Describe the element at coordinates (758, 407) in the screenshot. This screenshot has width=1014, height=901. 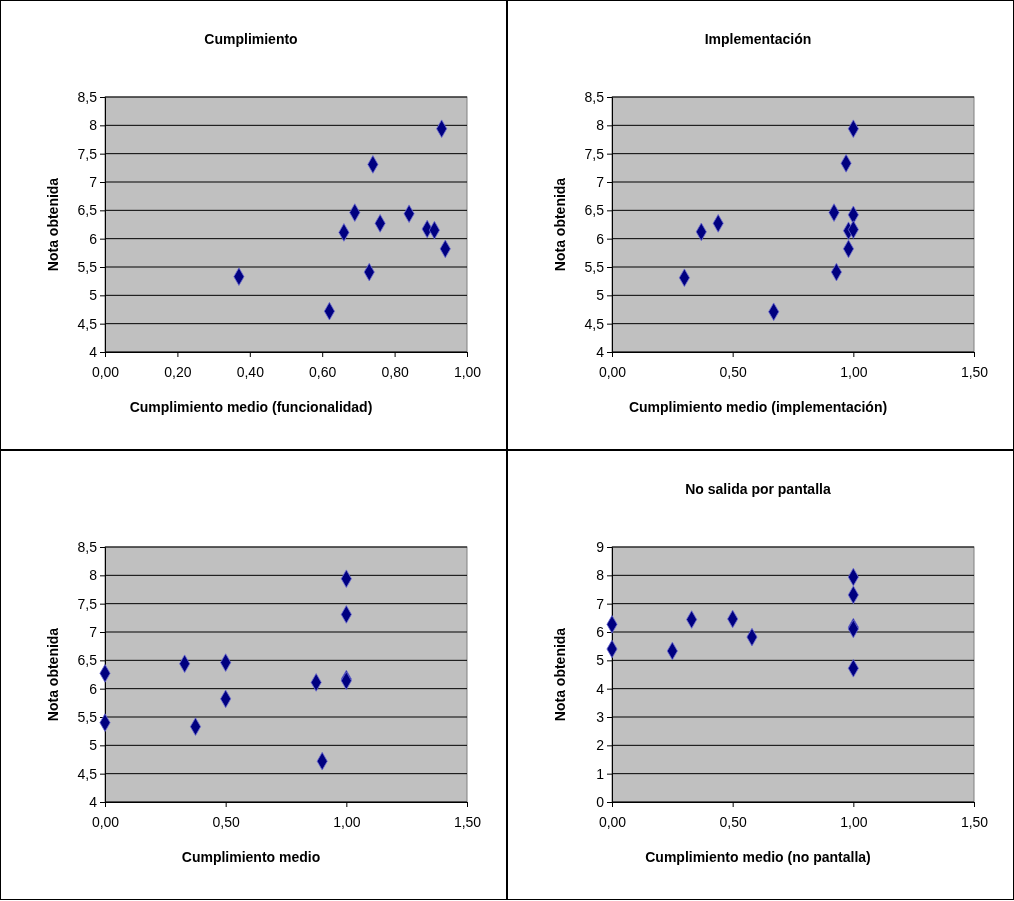
I see `x-axis-title: Cumplimiento medio (implementación)` at that location.